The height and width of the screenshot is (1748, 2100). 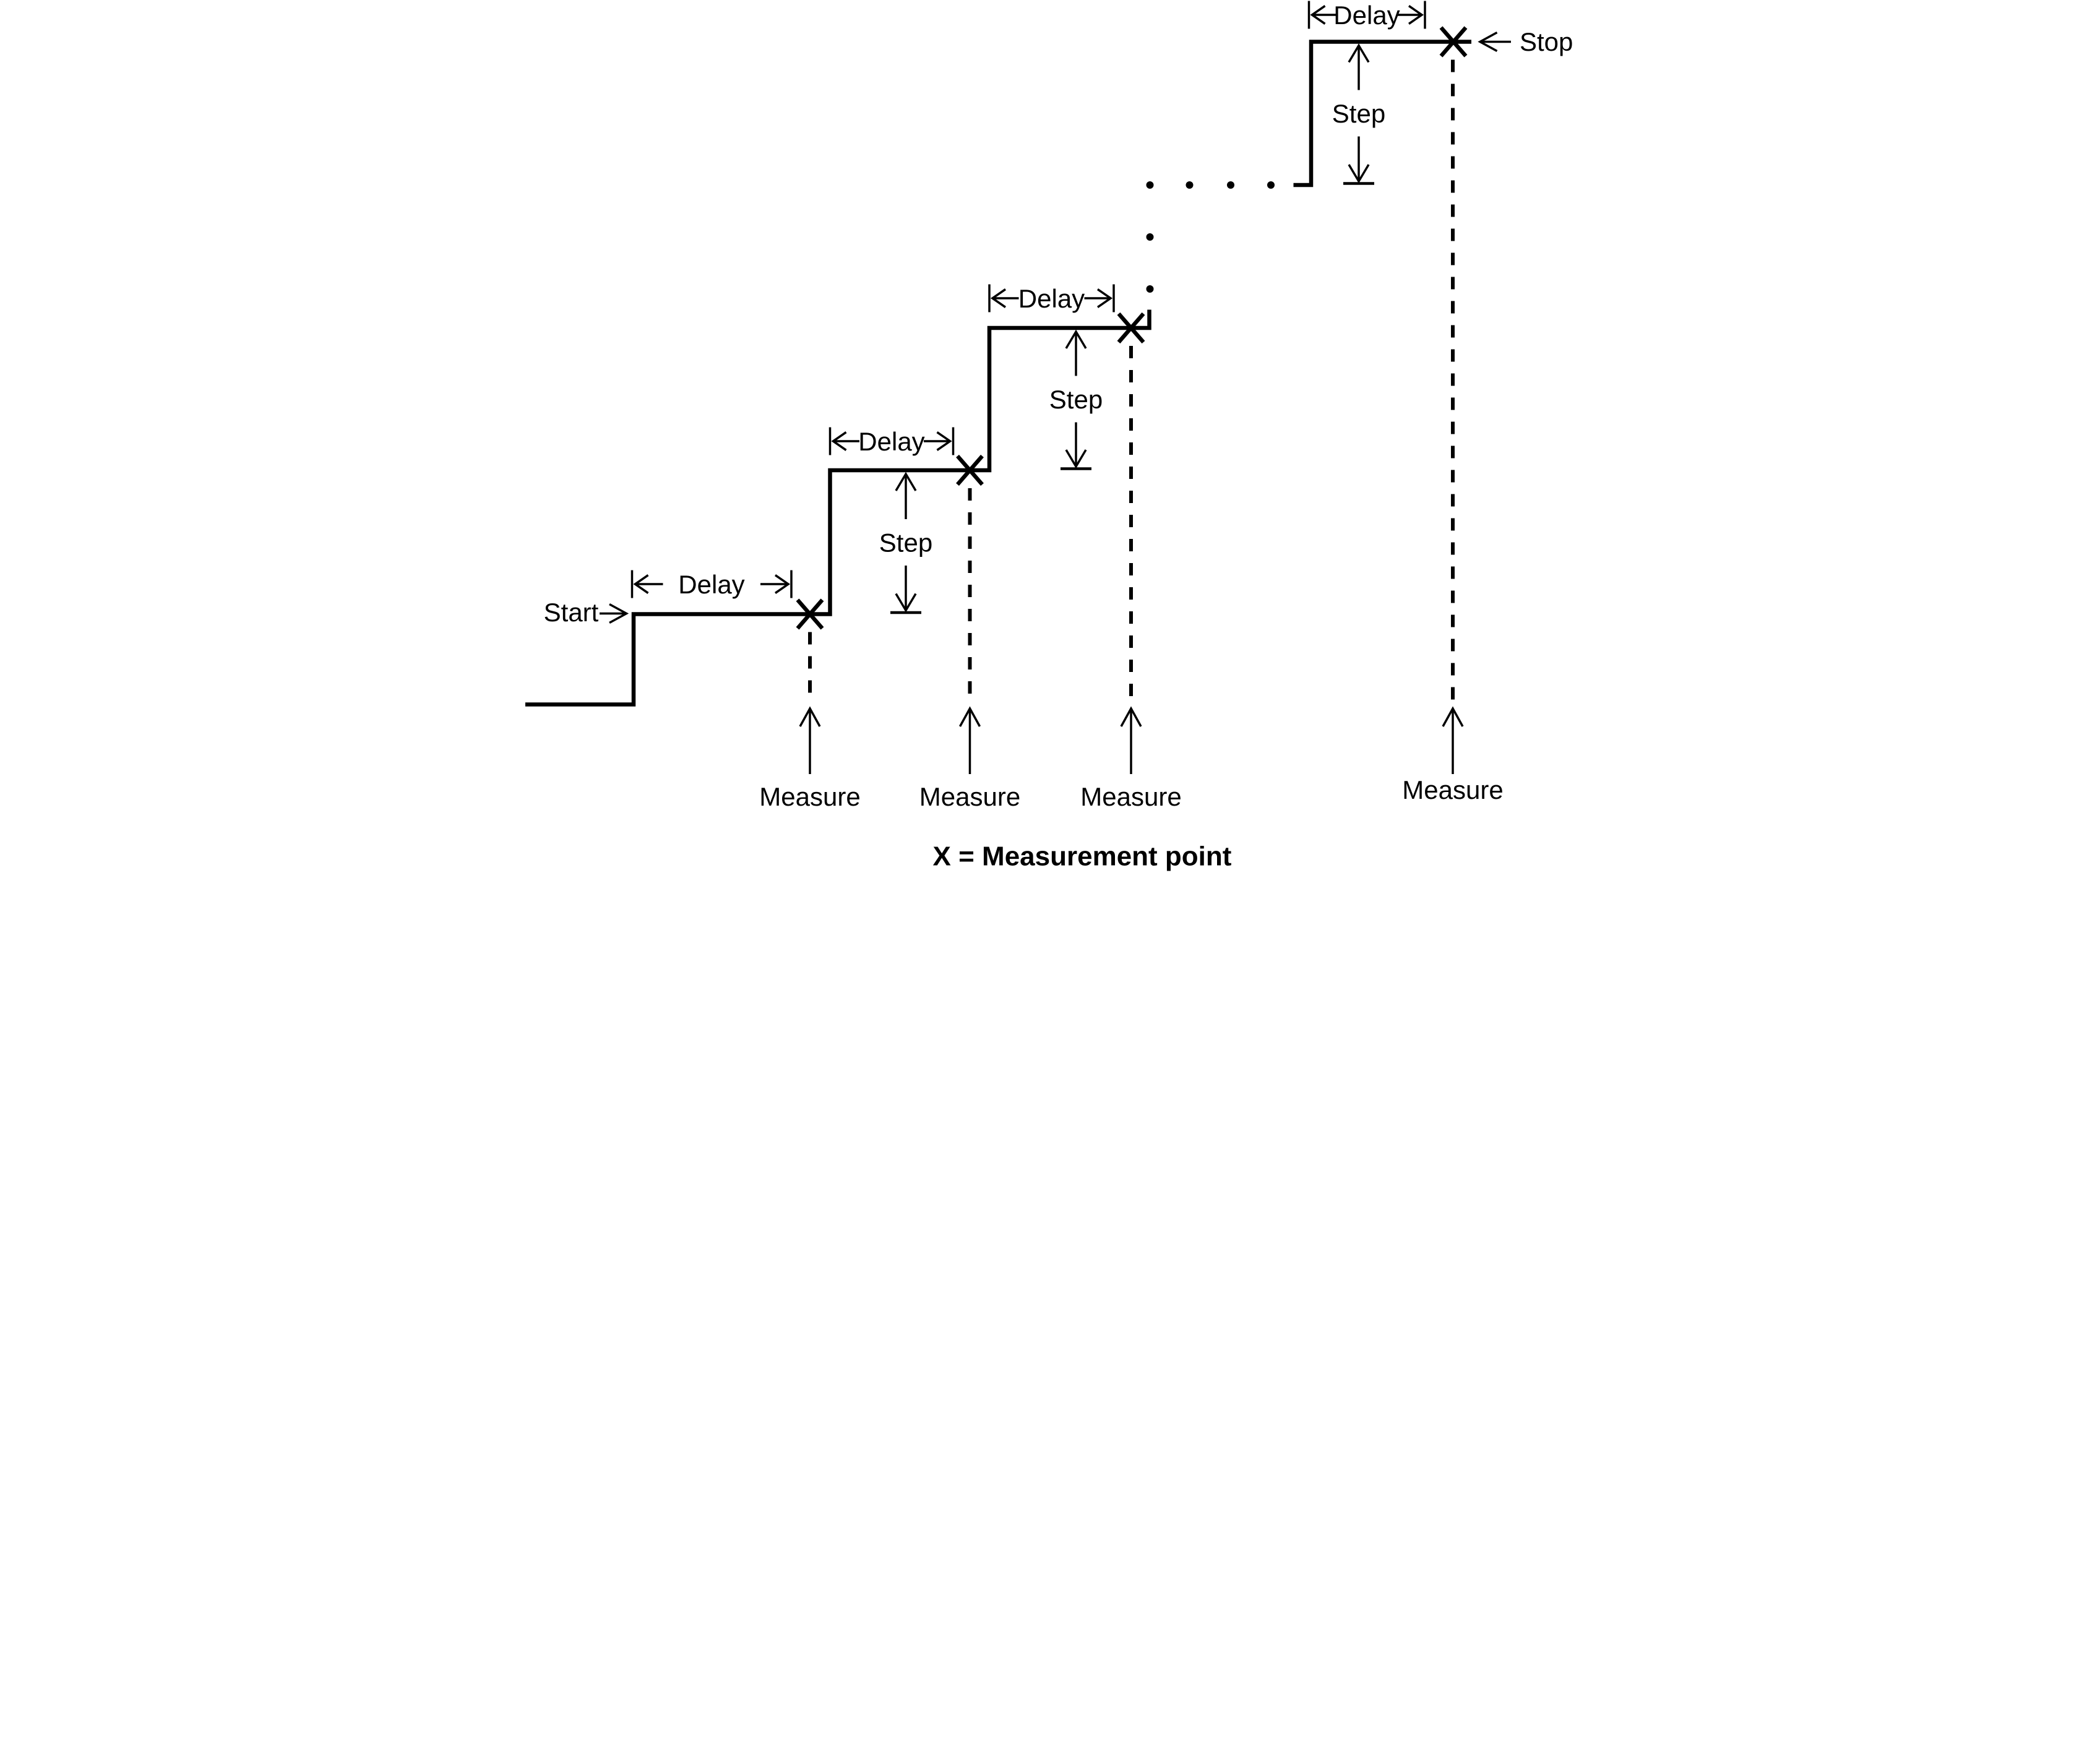 What do you see at coordinates (1210, 237) in the screenshot?
I see `continuation-dots` at bounding box center [1210, 237].